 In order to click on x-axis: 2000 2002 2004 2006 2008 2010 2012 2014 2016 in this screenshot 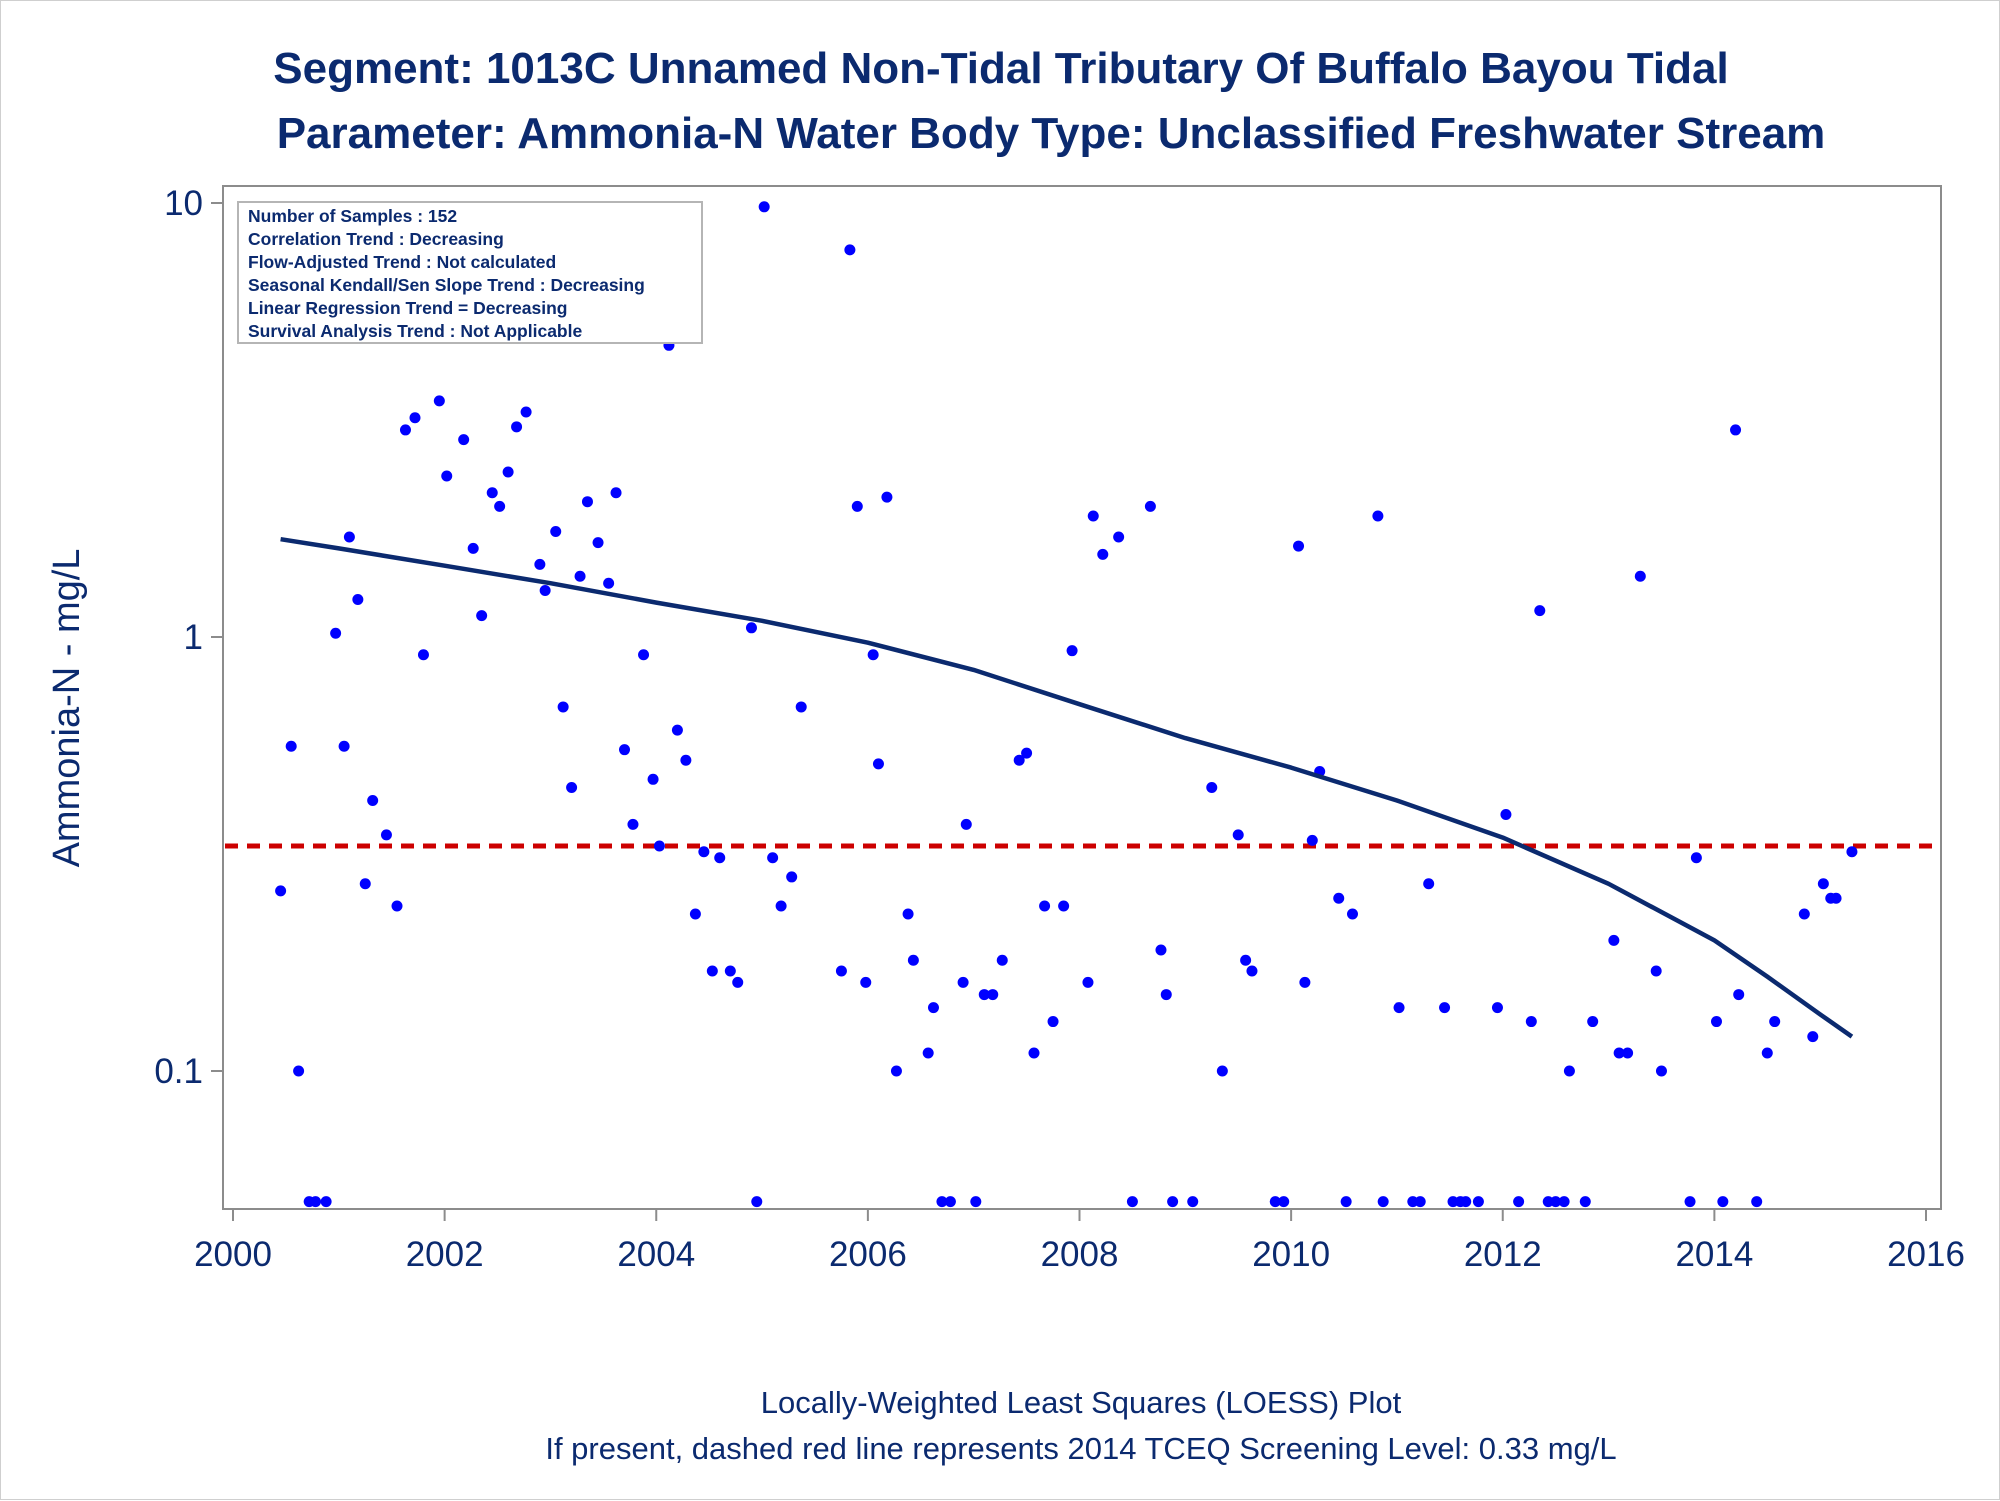, I will do `click(1079, 1241)`.